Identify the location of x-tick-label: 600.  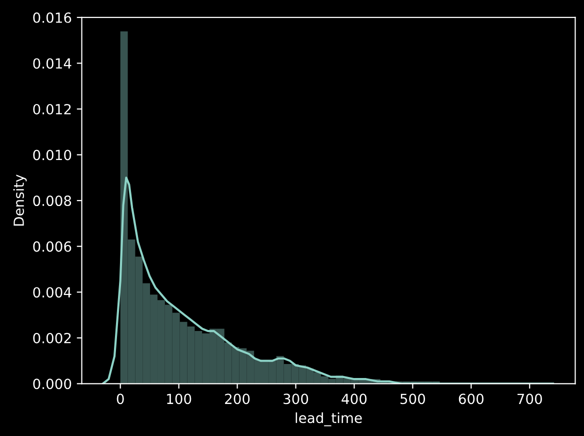
(471, 399).